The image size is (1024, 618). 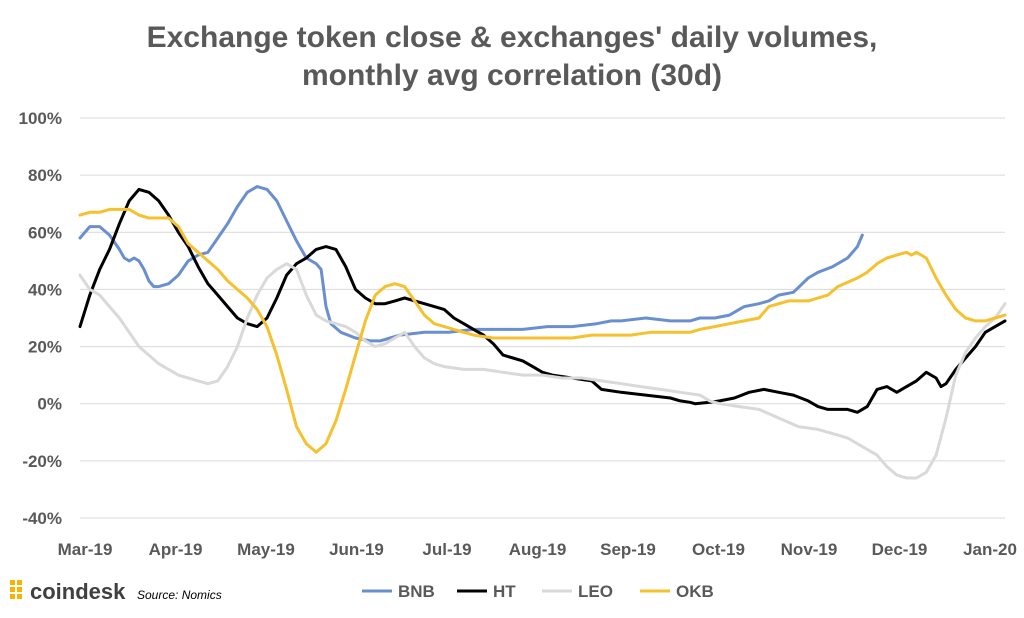 I want to click on x-tick-label: Aug-19, so click(x=538, y=549).